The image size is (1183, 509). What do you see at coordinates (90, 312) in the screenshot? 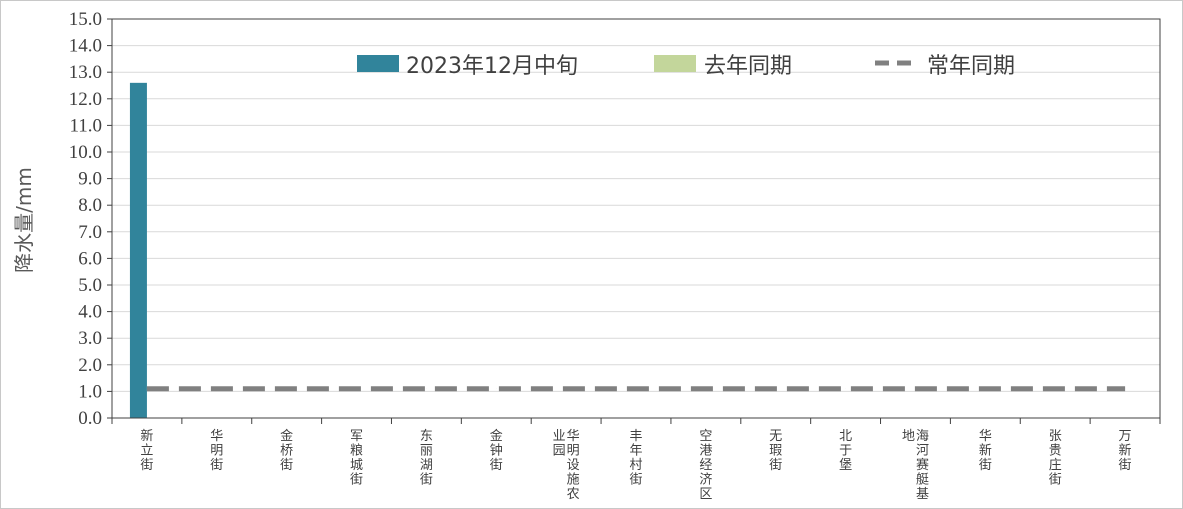
I see `y-tick-label: 4.0` at bounding box center [90, 312].